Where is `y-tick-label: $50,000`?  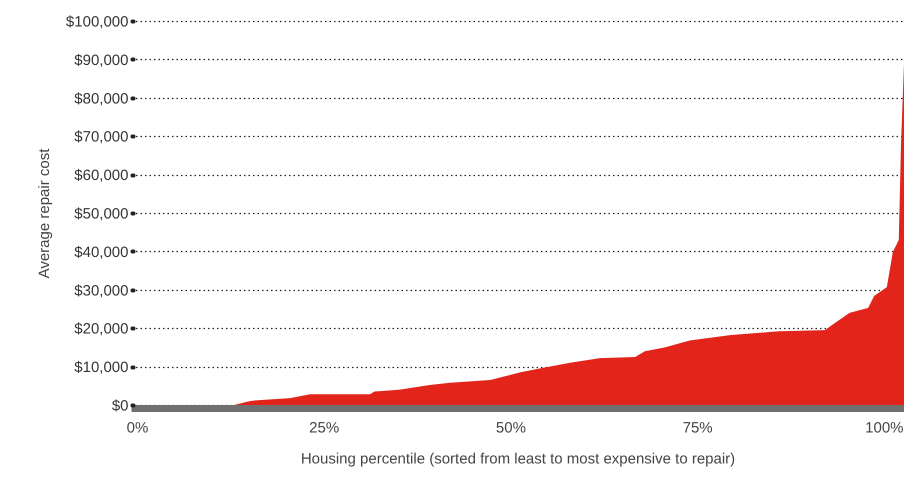 y-tick-label: $50,000 is located at coordinates (101, 214).